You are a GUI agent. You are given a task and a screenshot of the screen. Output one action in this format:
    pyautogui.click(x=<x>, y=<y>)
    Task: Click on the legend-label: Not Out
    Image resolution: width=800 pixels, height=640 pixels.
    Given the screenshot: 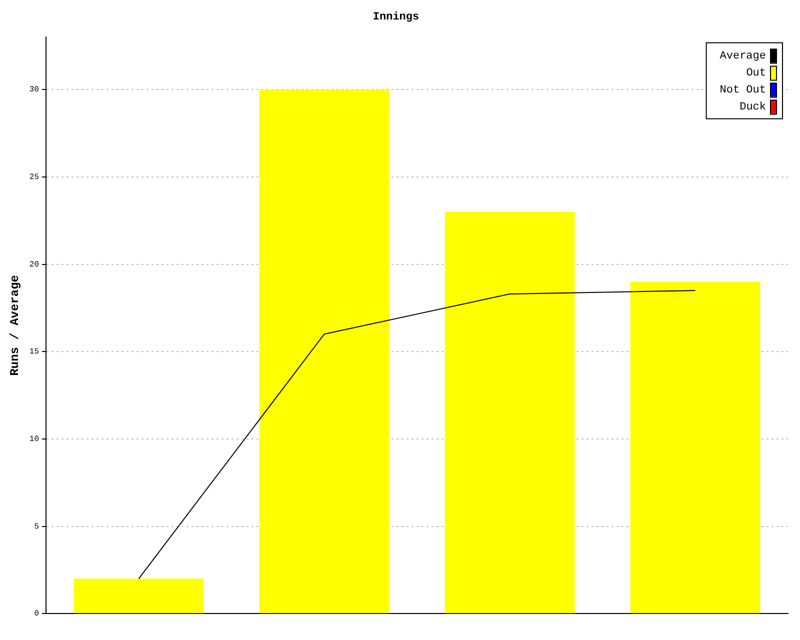 What is the action you would take?
    pyautogui.click(x=743, y=90)
    